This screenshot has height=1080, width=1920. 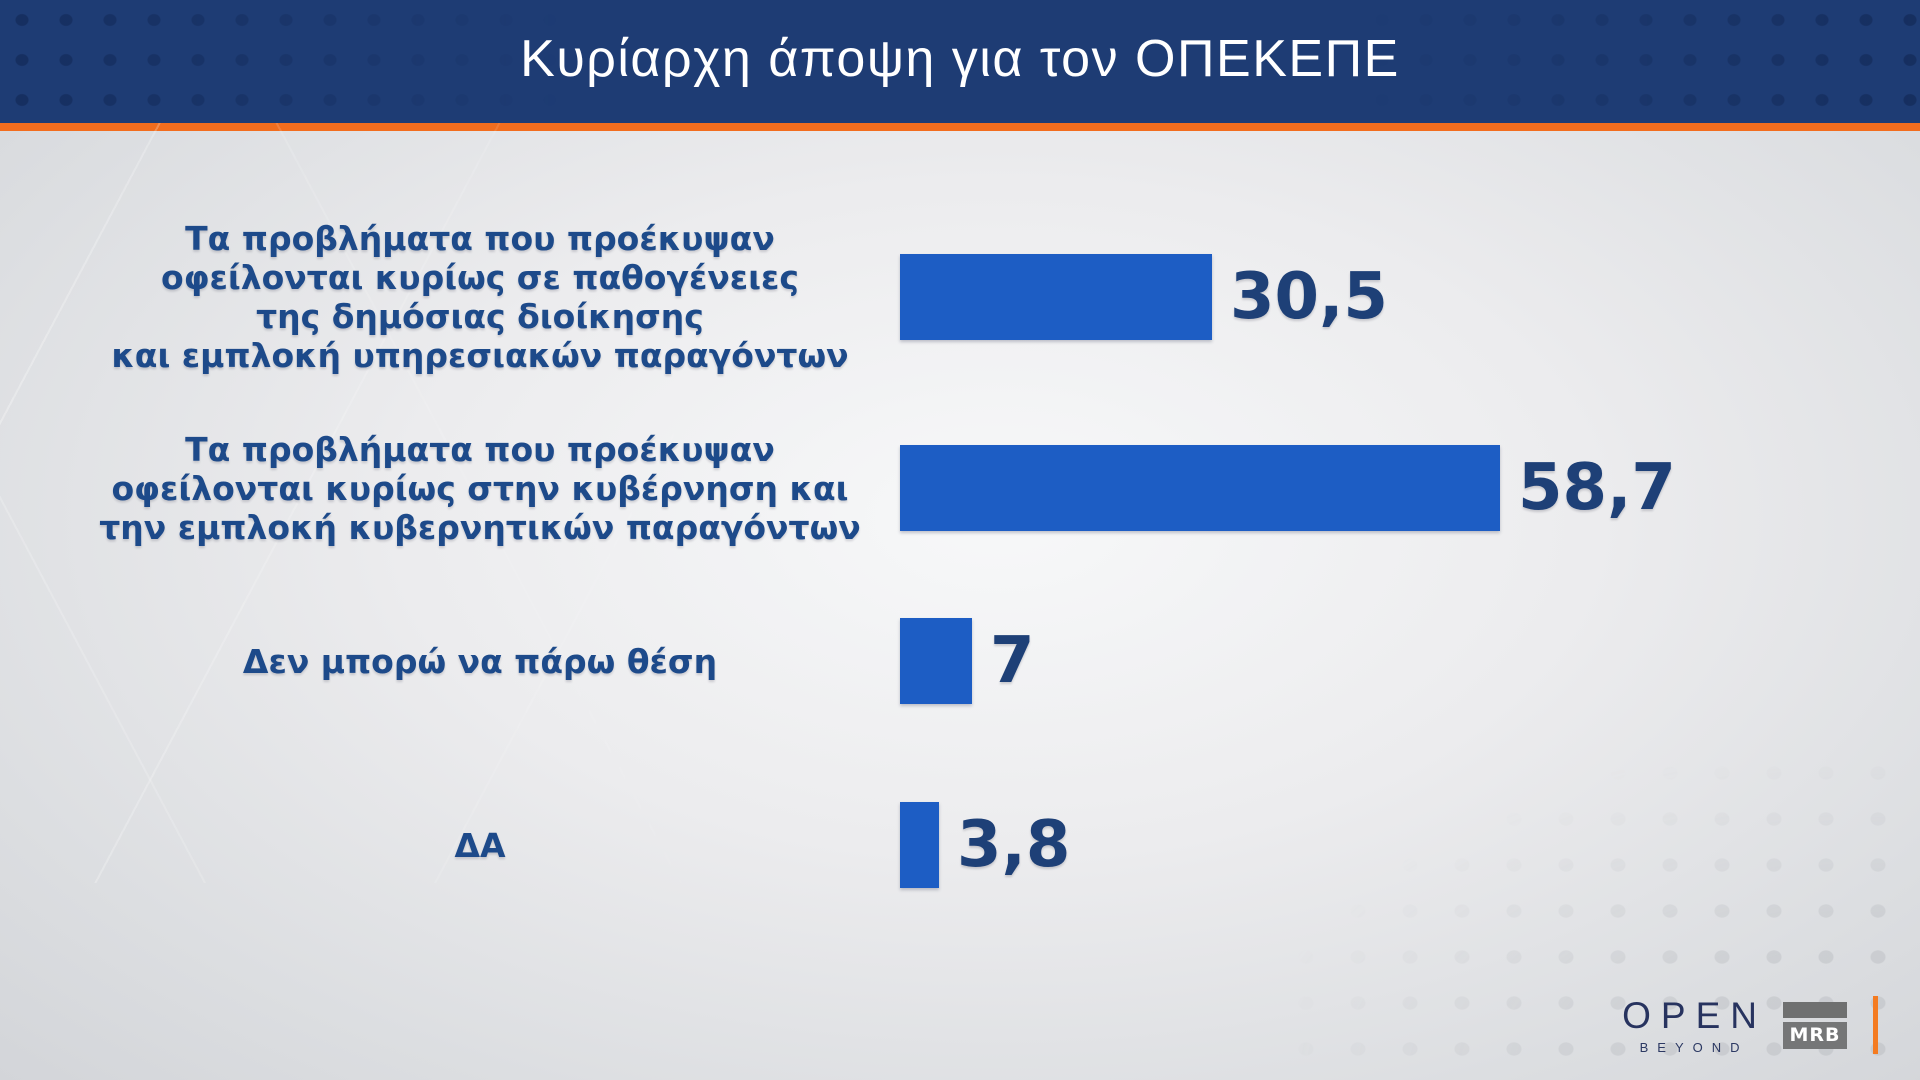 I want to click on header-dot-texture-left, so click(x=280, y=61).